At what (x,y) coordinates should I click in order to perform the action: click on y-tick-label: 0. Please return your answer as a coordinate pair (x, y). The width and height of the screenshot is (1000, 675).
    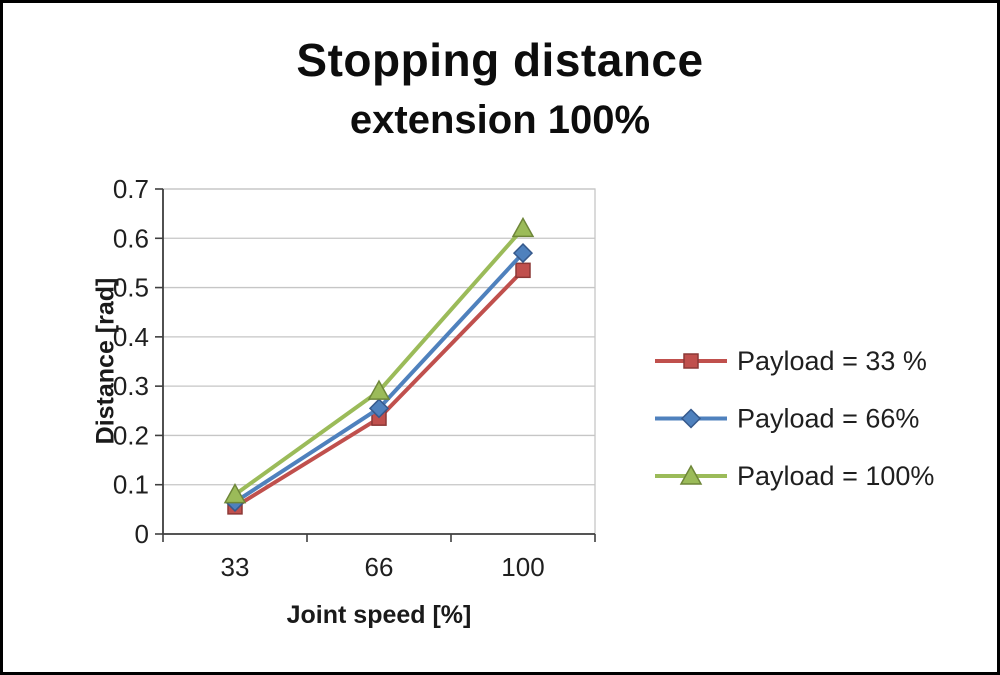
    Looking at the image, I should click on (142, 534).